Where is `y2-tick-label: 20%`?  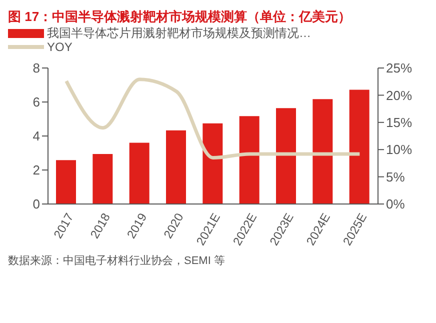 y2-tick-label: 20% is located at coordinates (399, 95).